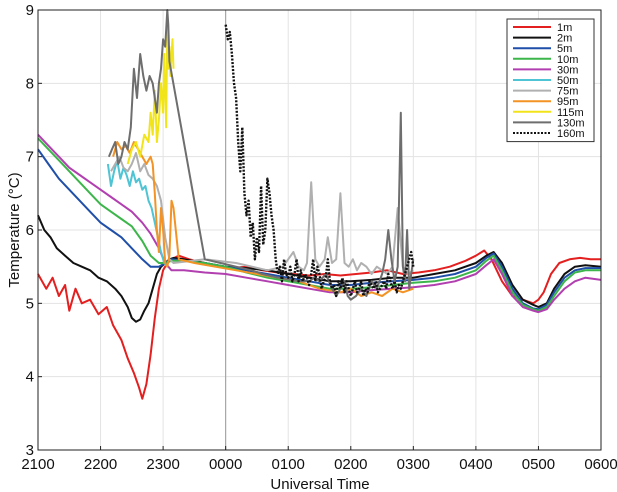 The image size is (617, 492). What do you see at coordinates (571, 134) in the screenshot?
I see `legend-label-160m: 160m` at bounding box center [571, 134].